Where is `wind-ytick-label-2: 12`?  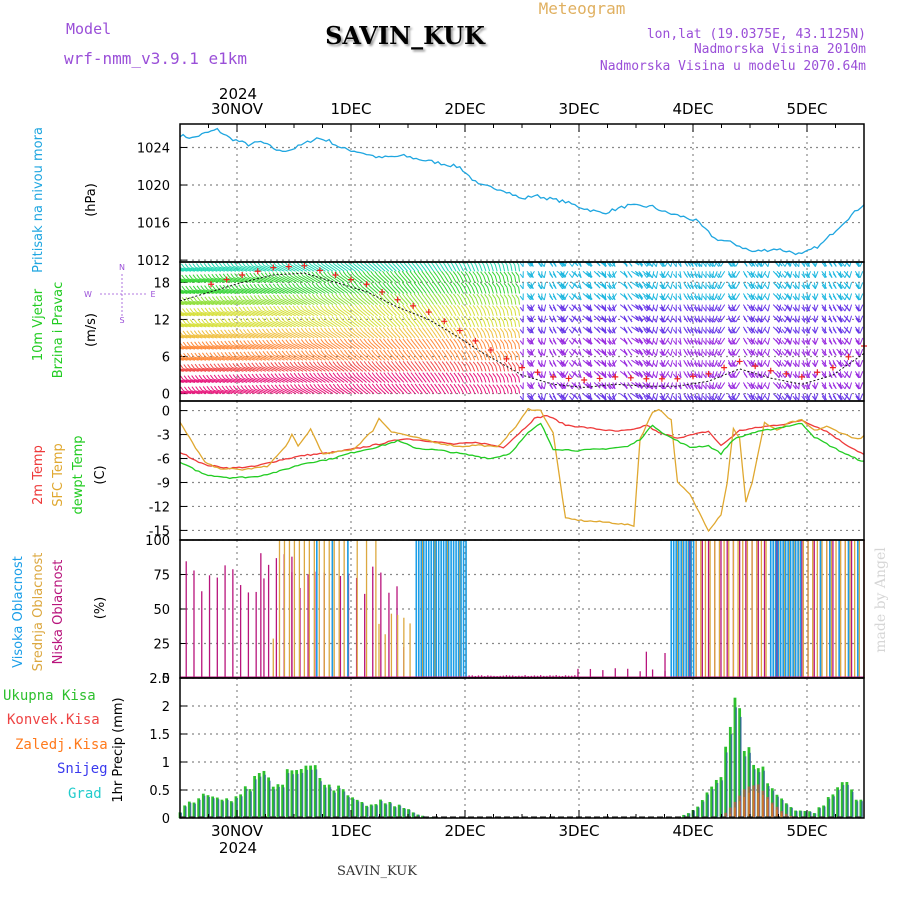 wind-ytick-label-2: 12 is located at coordinates (161, 320).